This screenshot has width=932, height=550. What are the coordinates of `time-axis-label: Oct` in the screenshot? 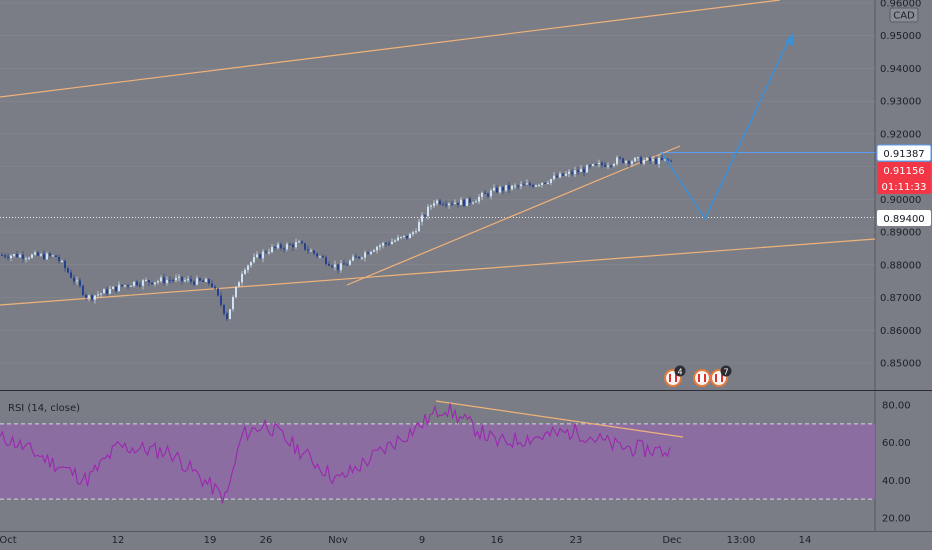 It's located at (8, 540).